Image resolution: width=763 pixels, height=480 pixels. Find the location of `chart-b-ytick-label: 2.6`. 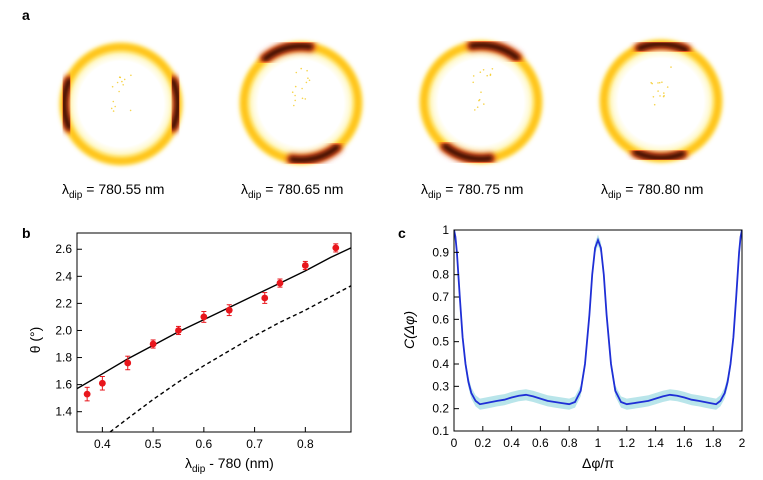

chart-b-ytick-label: 2.6 is located at coordinates (63, 249).